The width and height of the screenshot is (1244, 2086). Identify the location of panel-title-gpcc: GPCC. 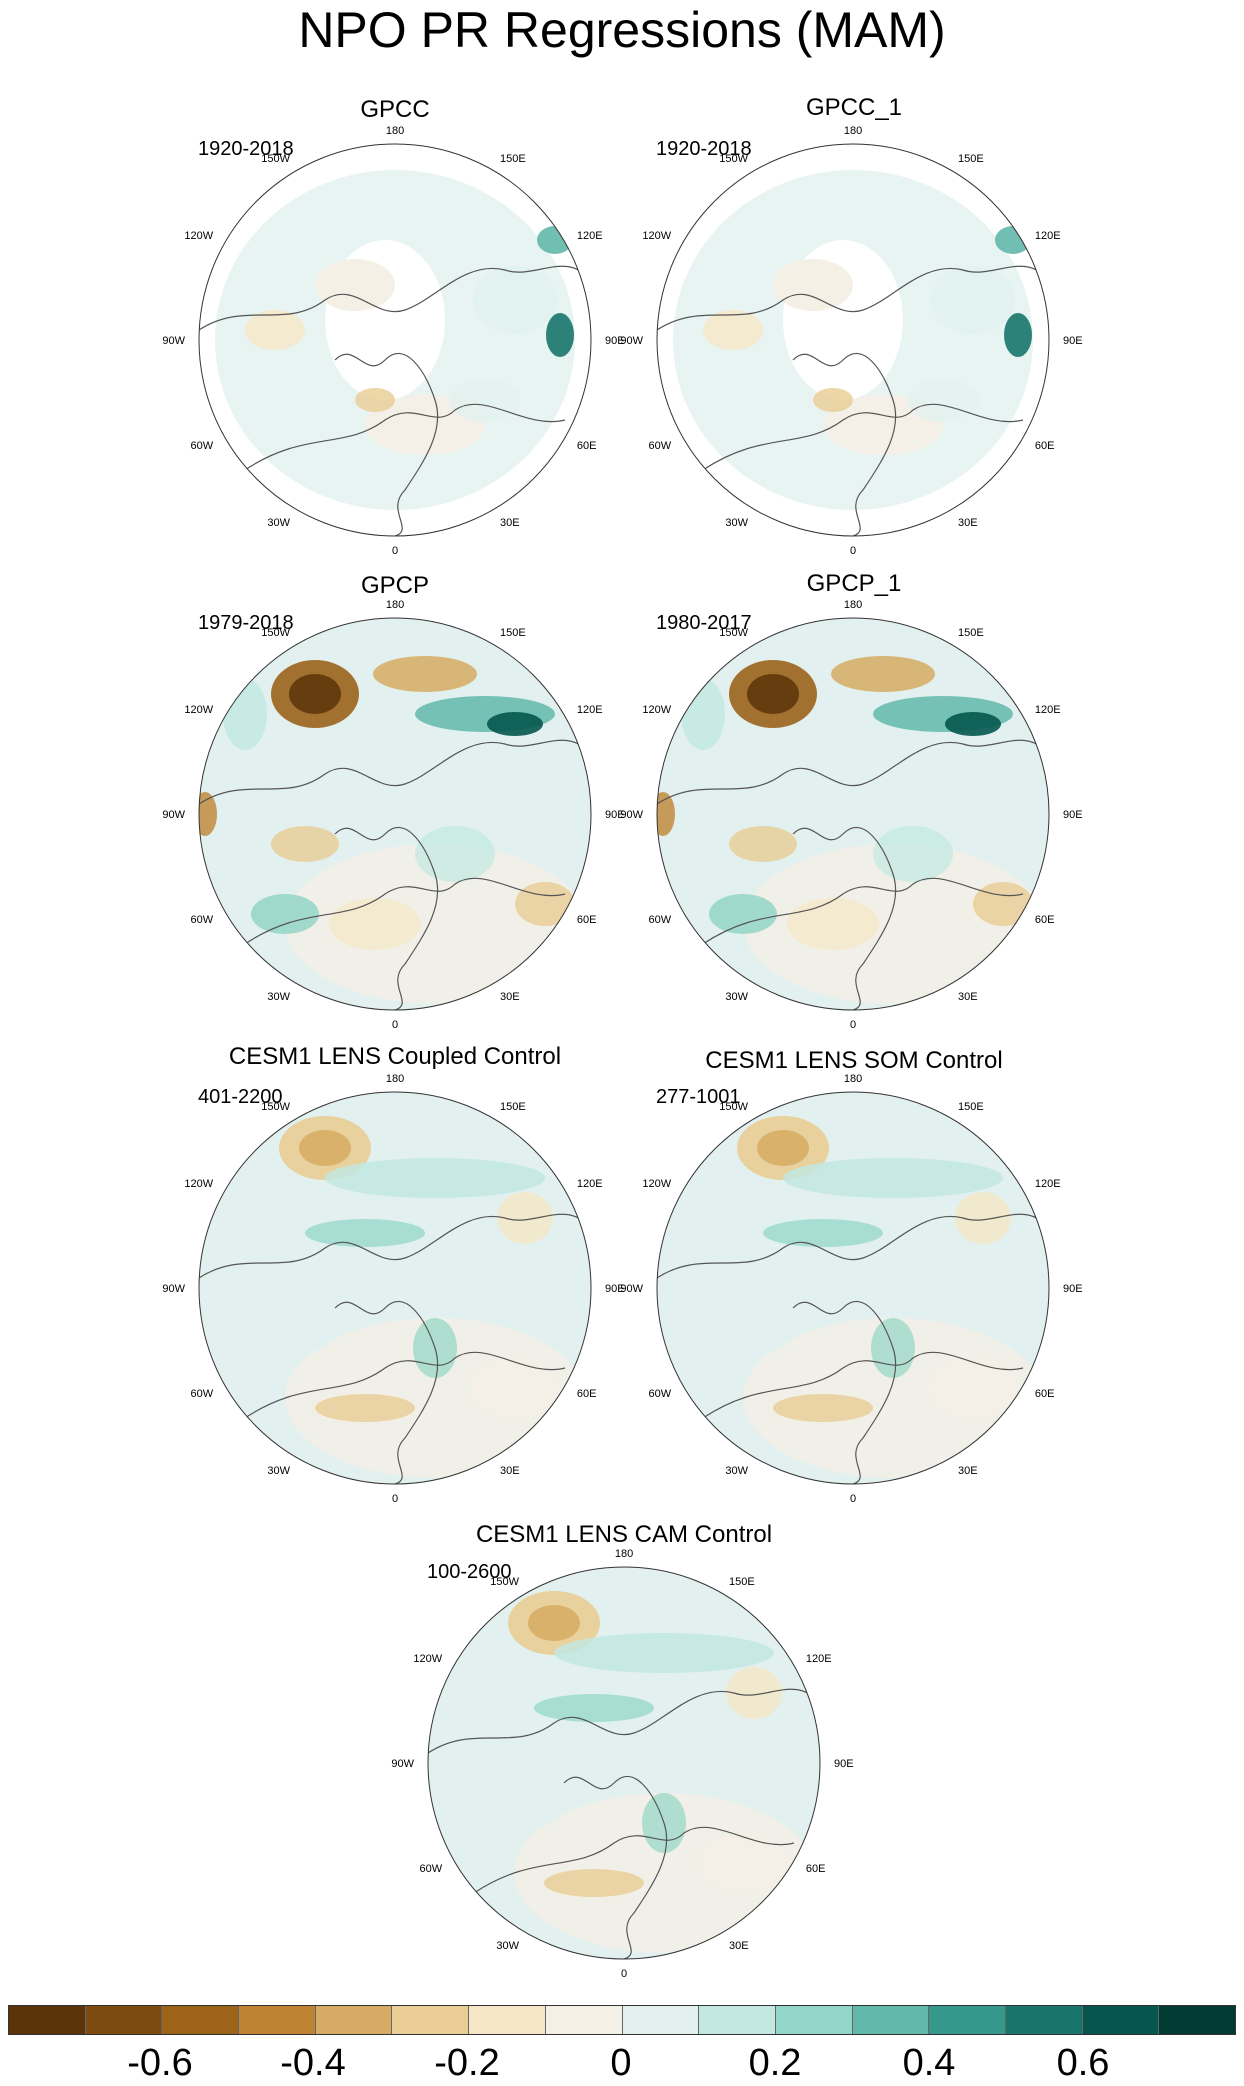
(395, 109).